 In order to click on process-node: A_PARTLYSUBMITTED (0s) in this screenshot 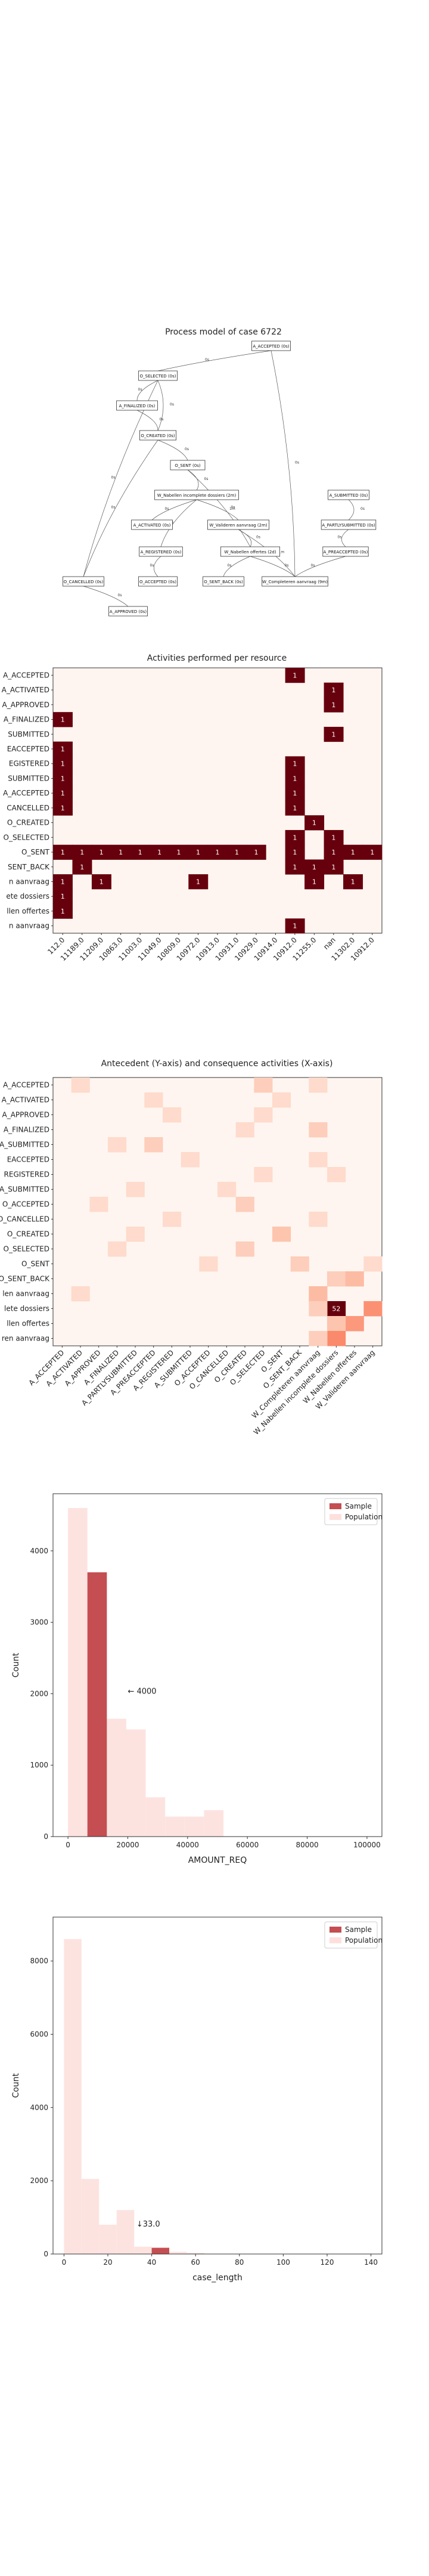, I will do `click(349, 524)`.